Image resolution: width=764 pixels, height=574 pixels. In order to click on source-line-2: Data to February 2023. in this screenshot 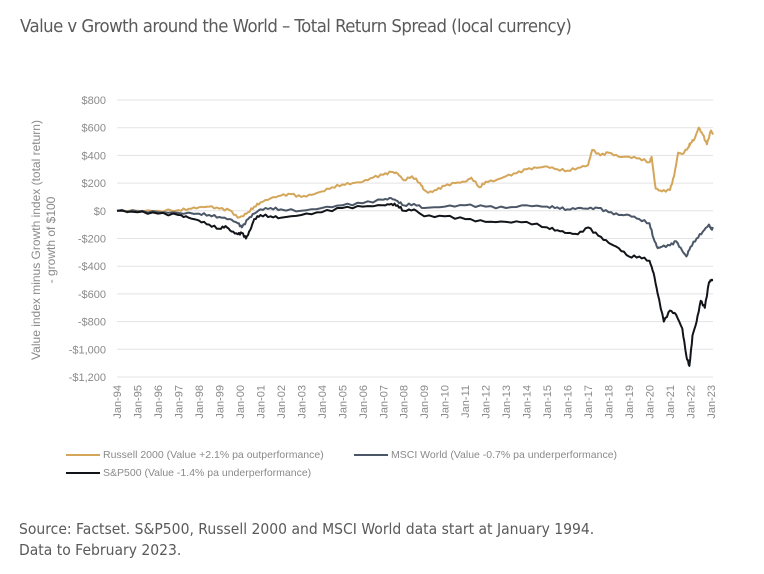, I will do `click(100, 550)`.